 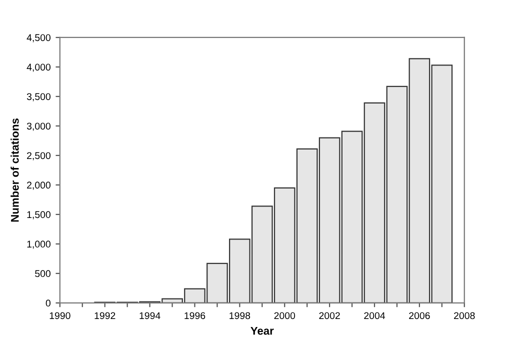 I want to click on y-tick-label: 1,500, so click(x=38, y=215).